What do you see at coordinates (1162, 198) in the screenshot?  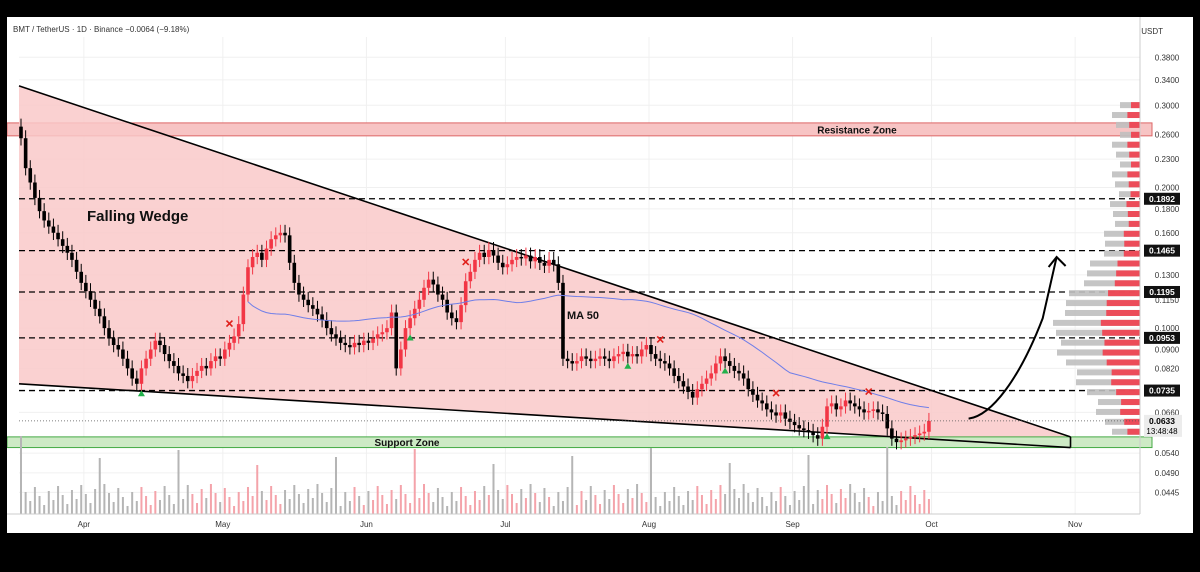 I see `level-price-tag` at bounding box center [1162, 198].